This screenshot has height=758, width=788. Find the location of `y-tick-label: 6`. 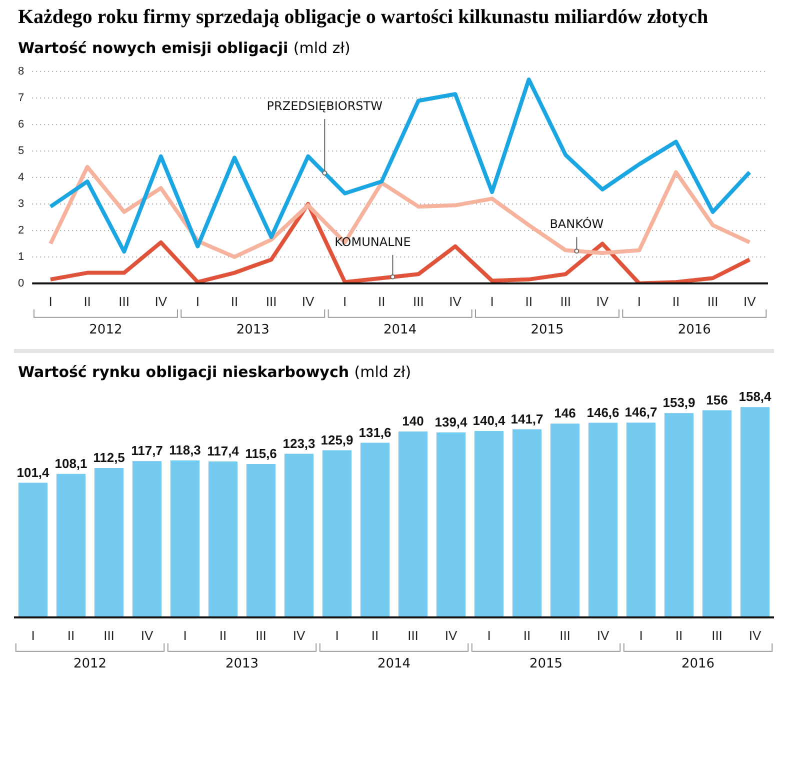

y-tick-label: 6 is located at coordinates (21, 124).